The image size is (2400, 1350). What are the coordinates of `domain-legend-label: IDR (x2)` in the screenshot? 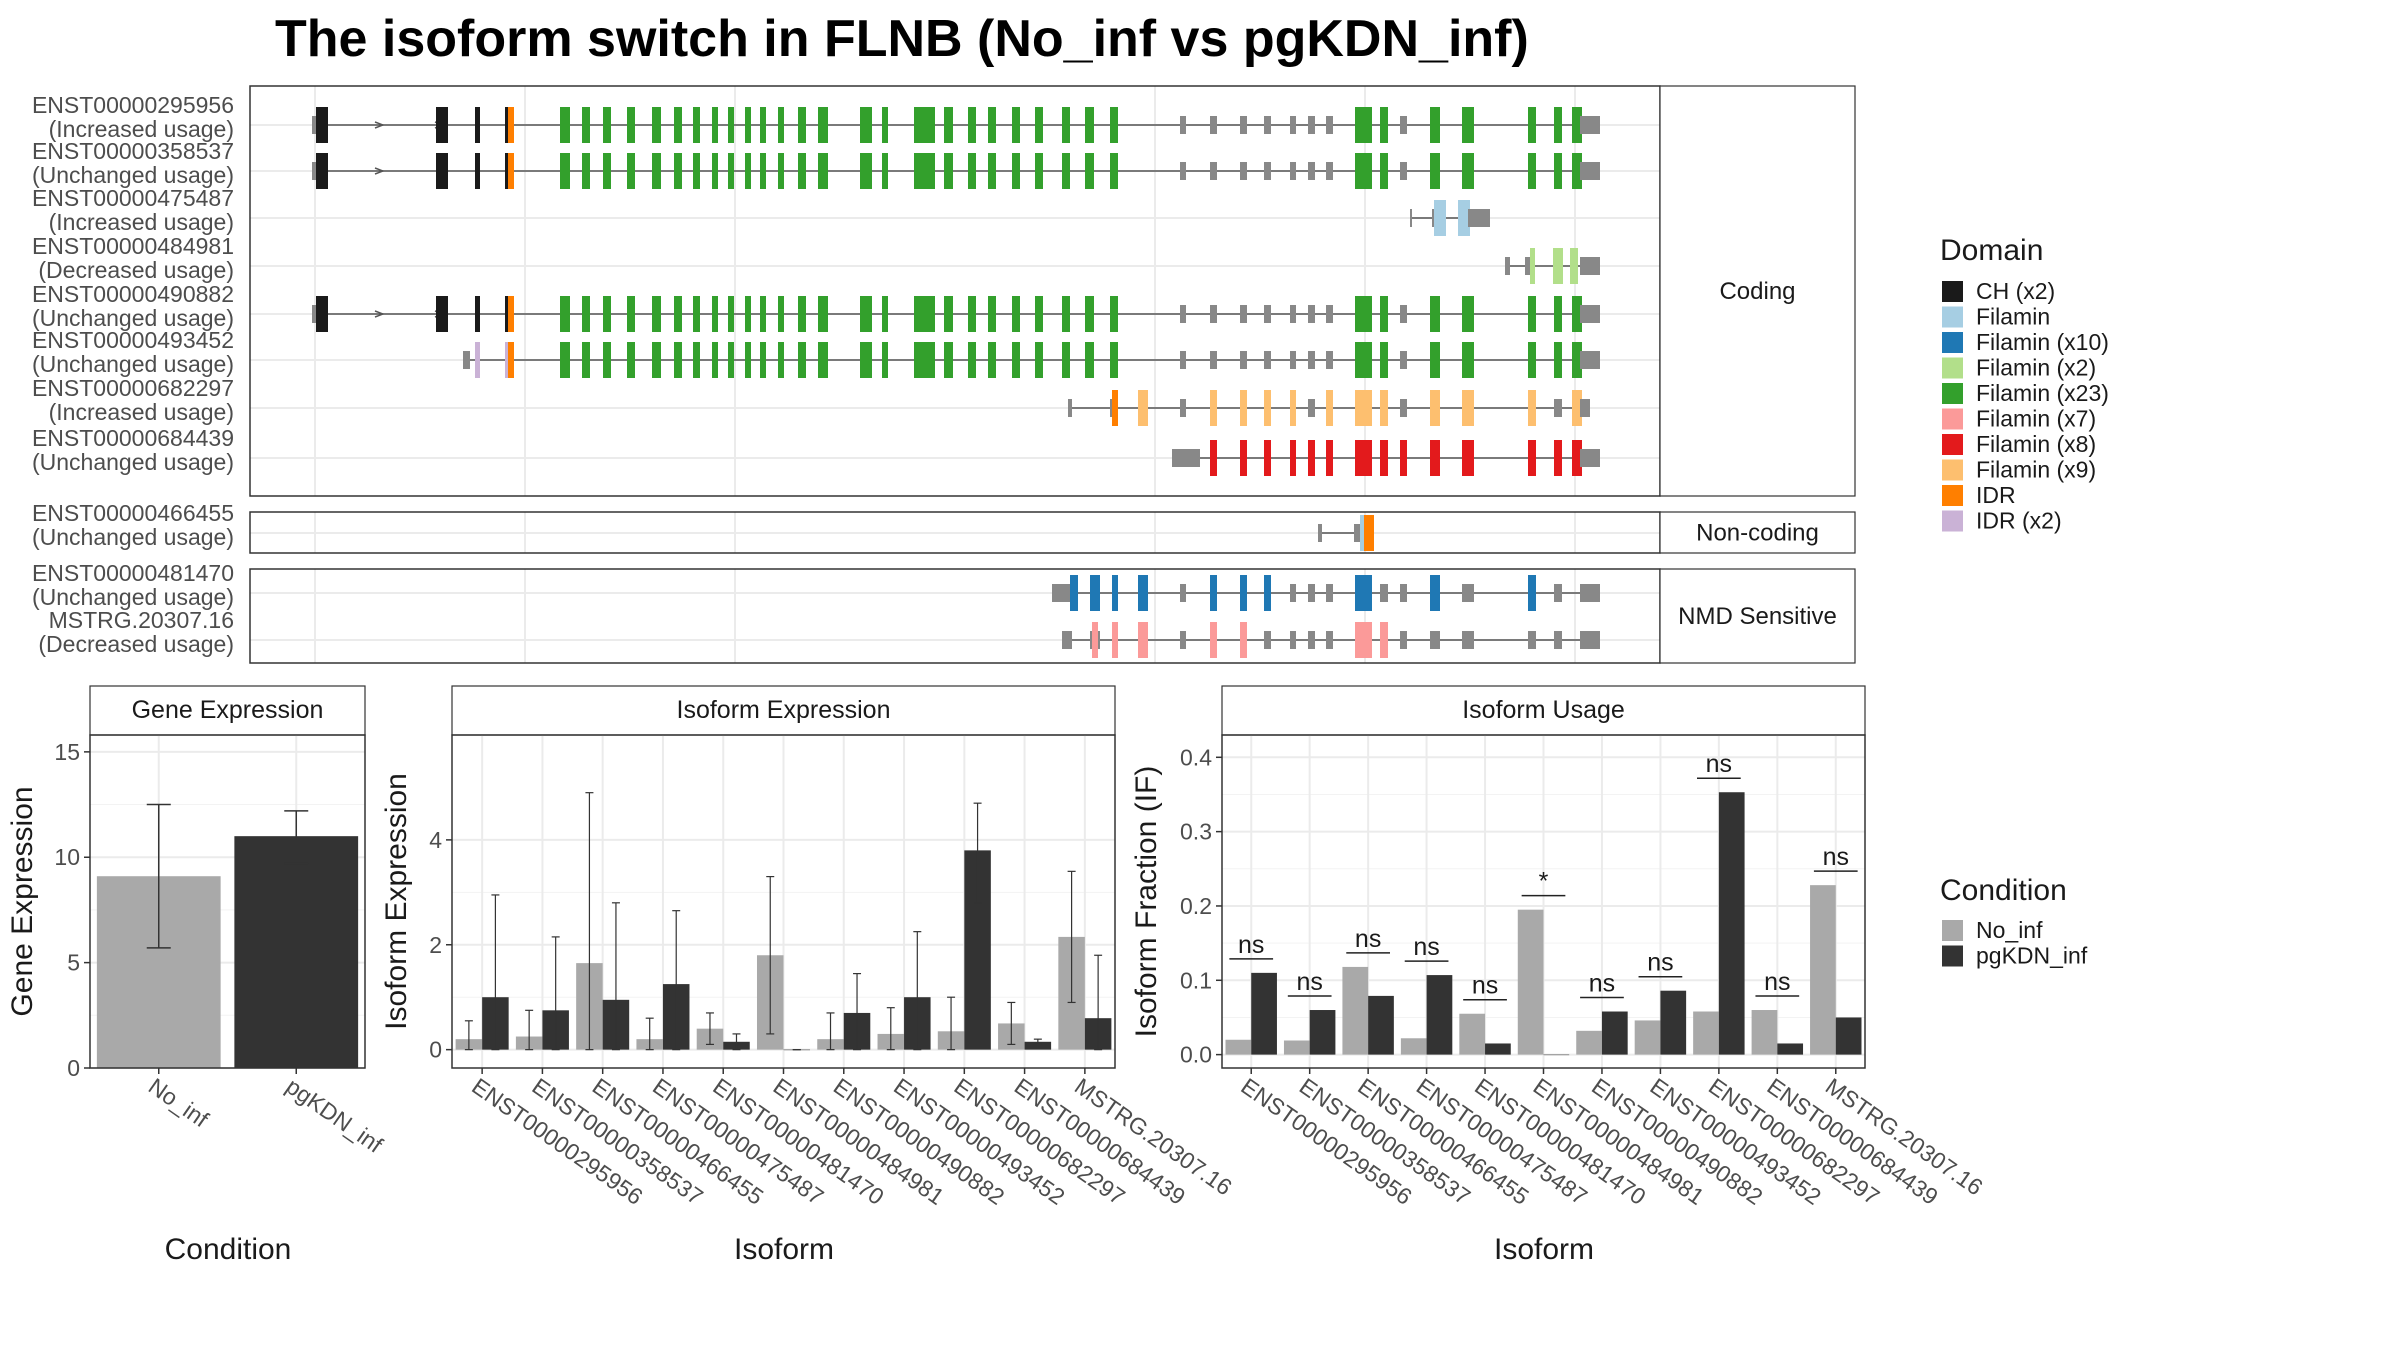 It's located at (2019, 521).